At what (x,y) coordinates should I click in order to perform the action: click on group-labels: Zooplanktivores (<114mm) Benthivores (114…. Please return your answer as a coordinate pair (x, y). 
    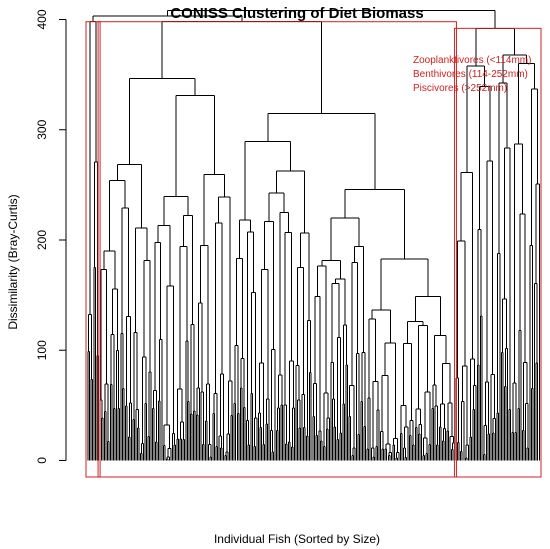
    Looking at the image, I should click on (472, 74).